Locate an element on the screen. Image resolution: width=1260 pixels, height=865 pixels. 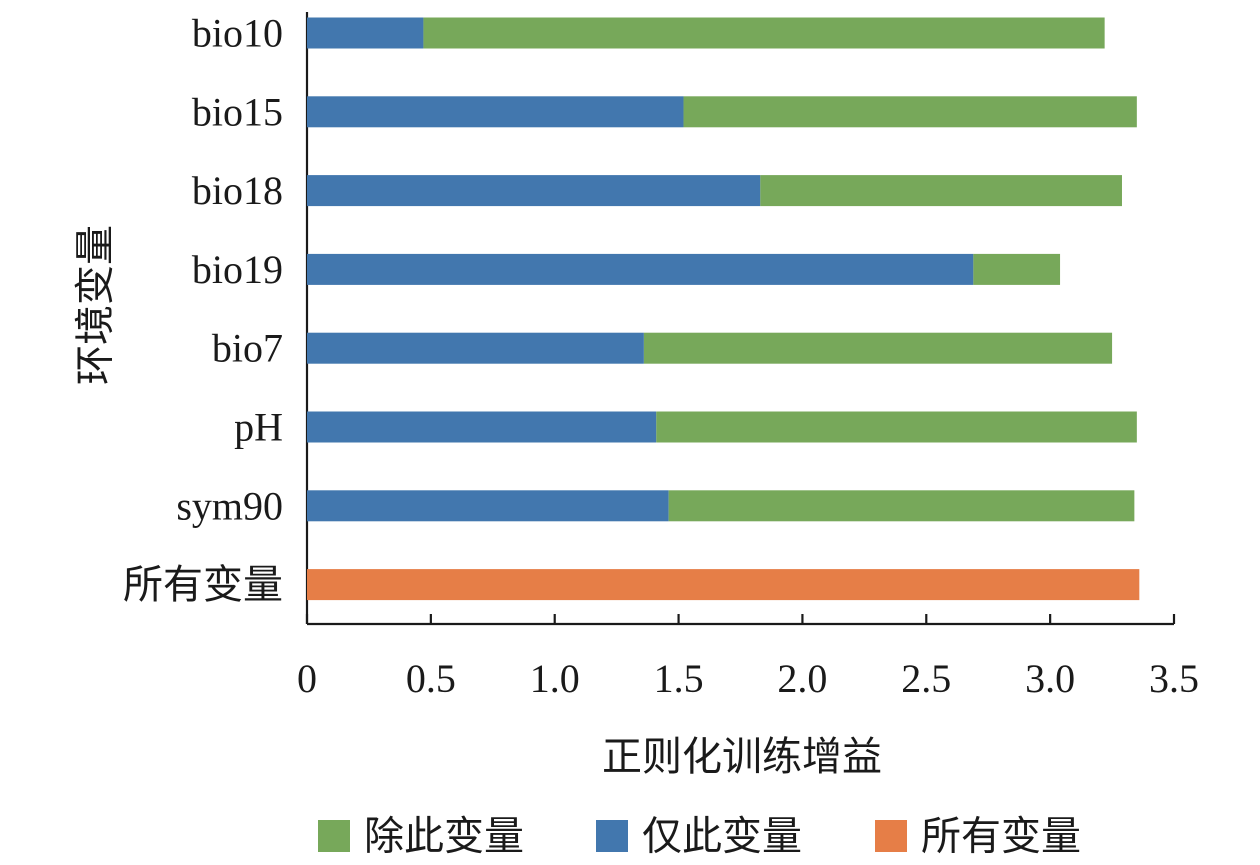
bar-bio15-除此变量 is located at coordinates (910, 112).